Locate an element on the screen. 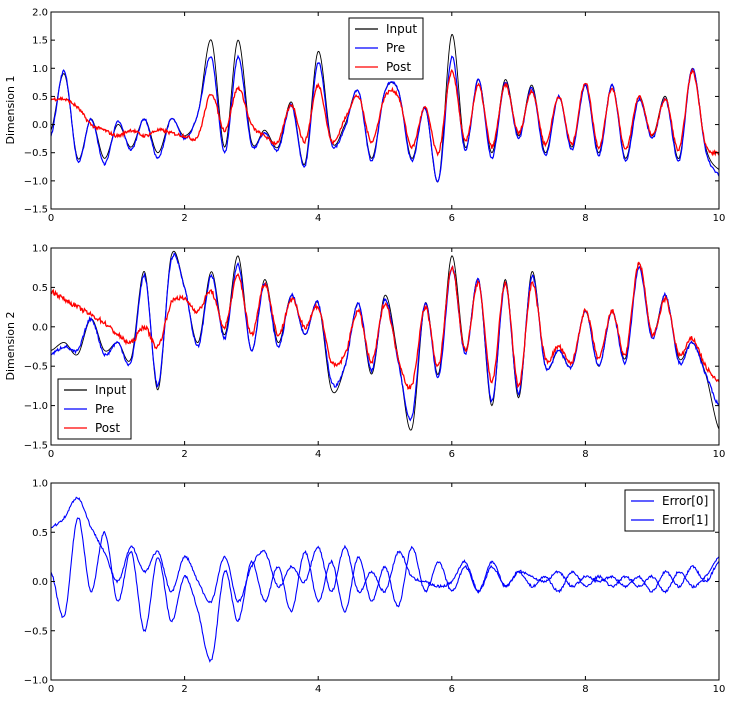 The height and width of the screenshot is (703, 733). y-tick-label: 2.0 is located at coordinates (40, 13).